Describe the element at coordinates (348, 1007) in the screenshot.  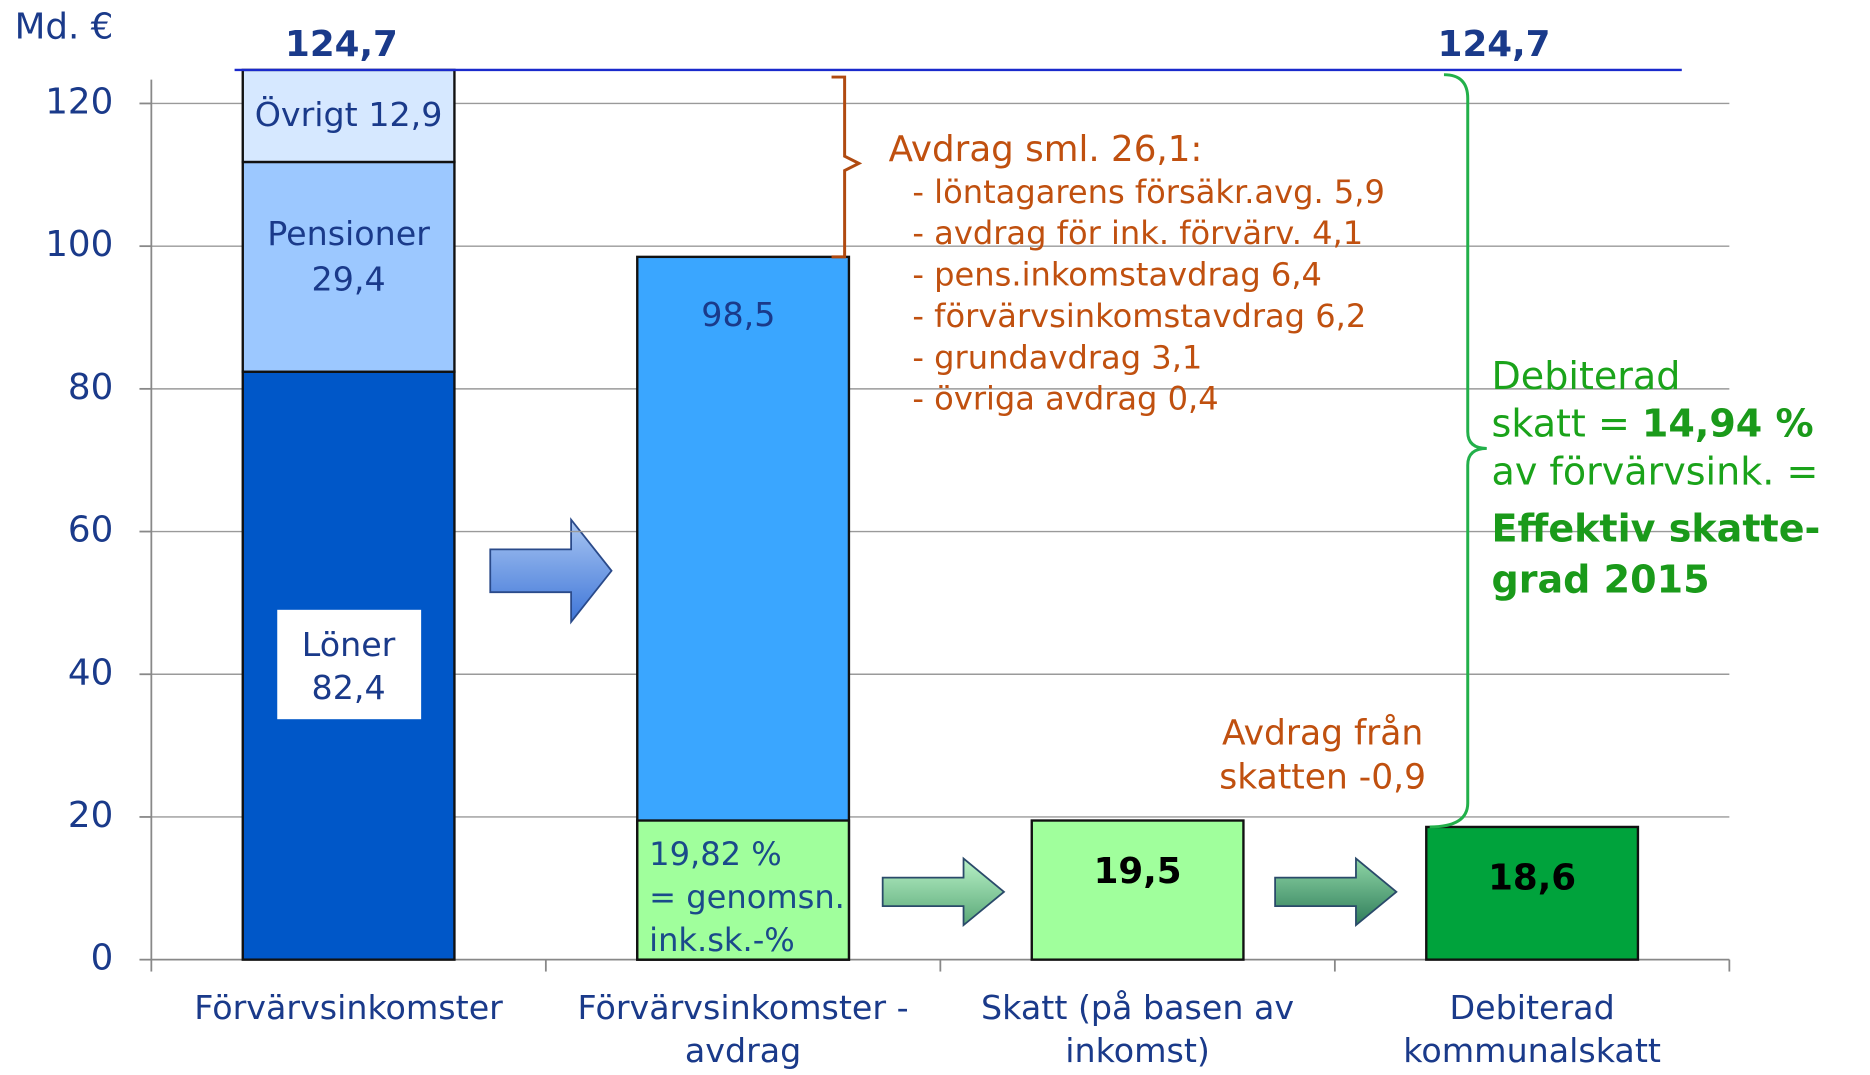
I see `x-tick-label: Förvärvsinkomster` at that location.